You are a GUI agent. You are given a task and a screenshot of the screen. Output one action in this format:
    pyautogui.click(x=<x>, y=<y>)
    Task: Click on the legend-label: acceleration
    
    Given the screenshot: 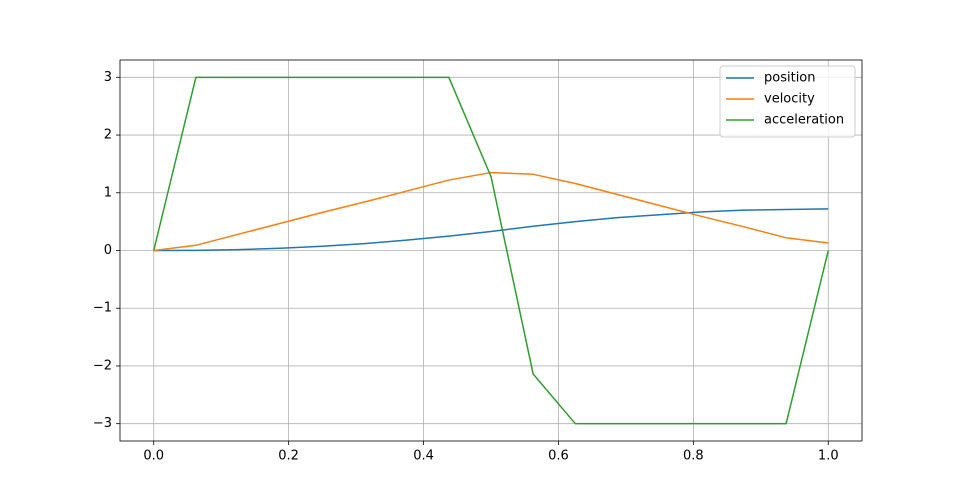 What is the action you would take?
    pyautogui.click(x=804, y=120)
    